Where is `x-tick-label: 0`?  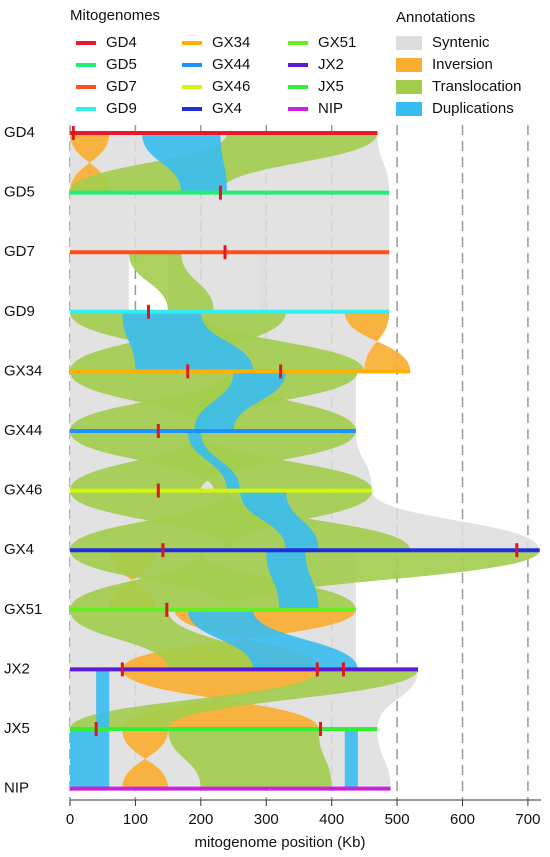 x-tick-label: 0 is located at coordinates (70, 819).